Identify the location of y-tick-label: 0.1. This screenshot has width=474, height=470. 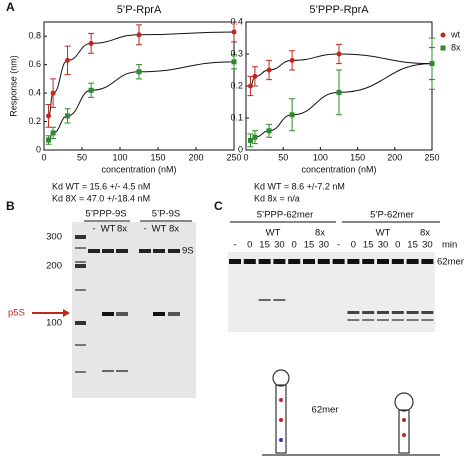
(236, 117).